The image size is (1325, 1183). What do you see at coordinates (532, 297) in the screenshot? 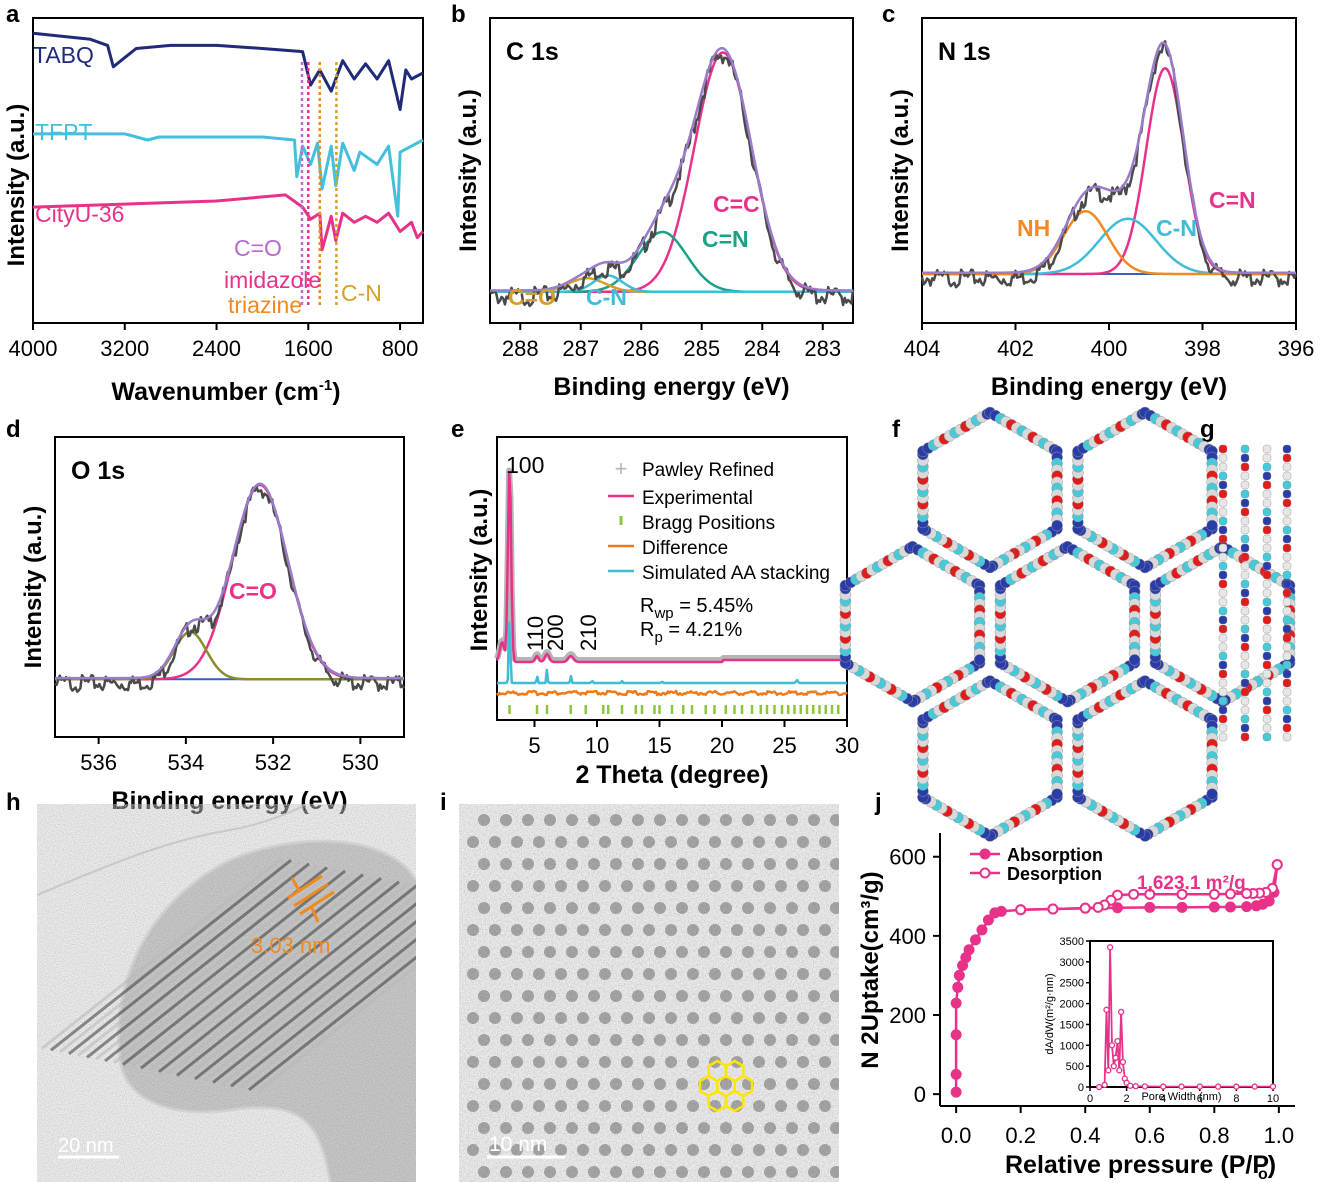
I see `c1s-label-ceqo: C=O` at bounding box center [532, 297].